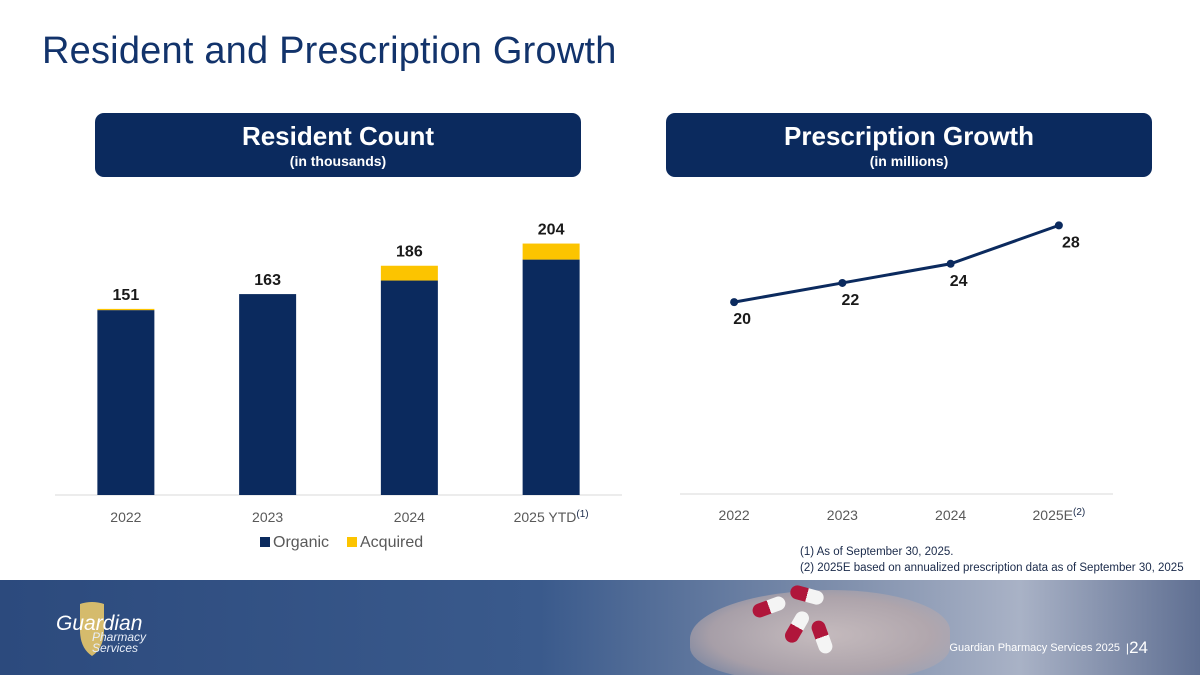 This screenshot has height=675, width=1200. What do you see at coordinates (600, 627) in the screenshot?
I see `footer-banner` at bounding box center [600, 627].